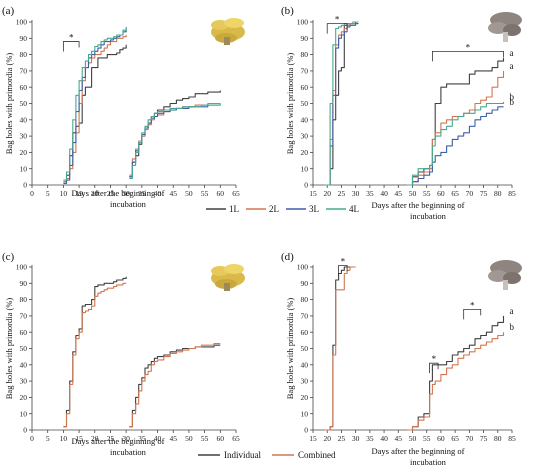 The height and width of the screenshot is (472, 550). I want to click on series-line-4l, so click(142, 103).